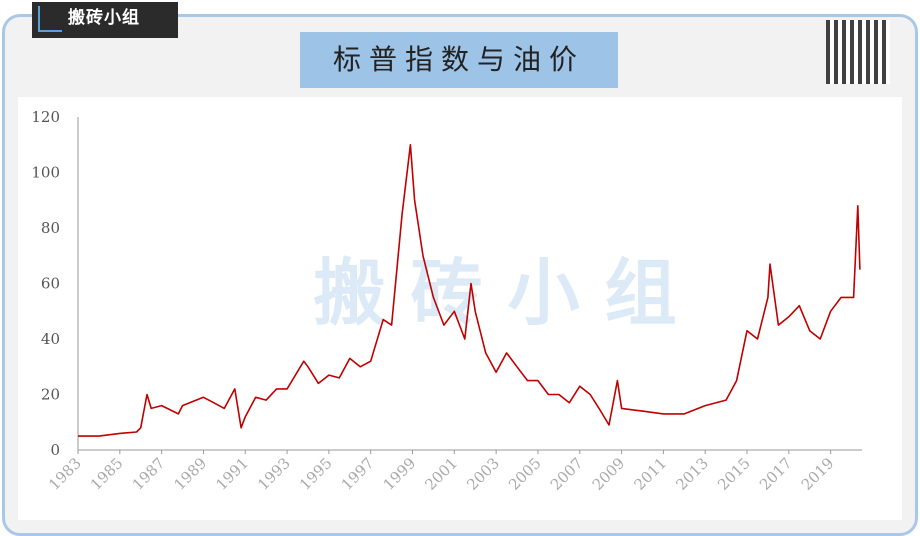  I want to click on chart-title: 标普指数与油价, so click(459, 60).